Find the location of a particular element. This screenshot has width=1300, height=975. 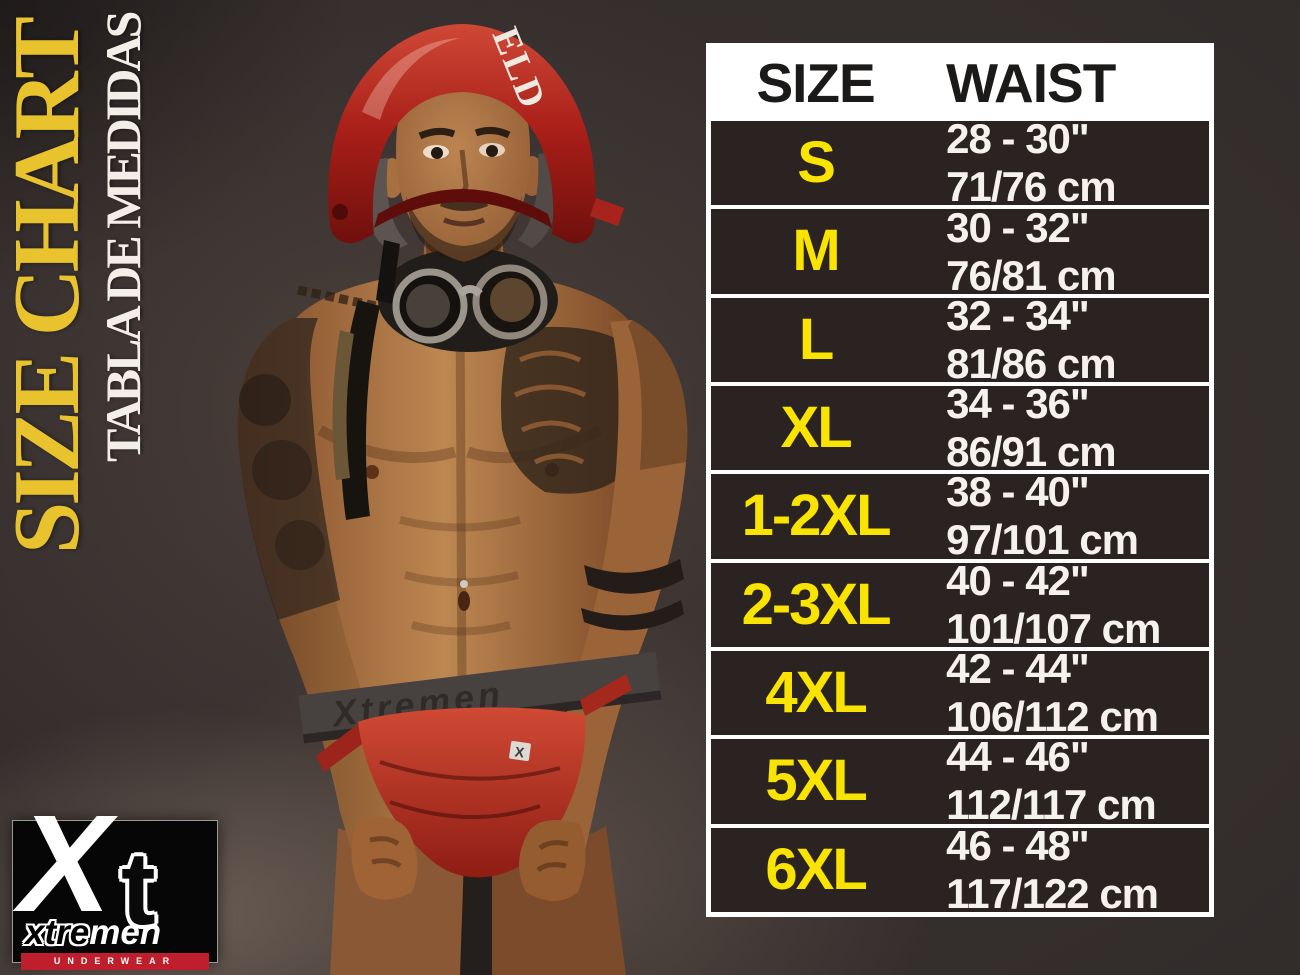

table-row: M 30 - 32" 76/81 cm is located at coordinates (960, 251).